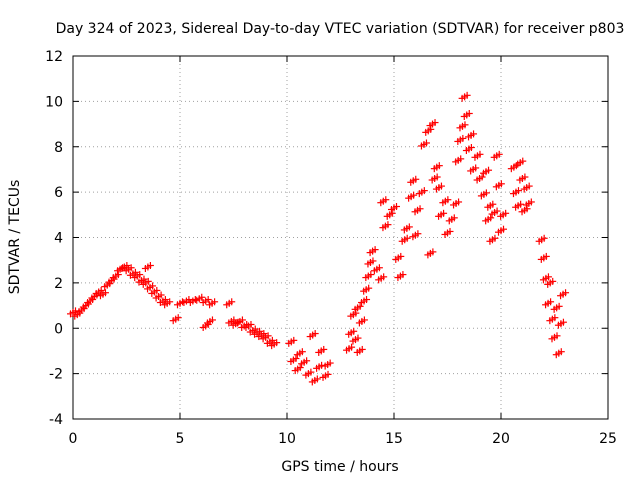 The height and width of the screenshot is (480, 640). I want to click on y-tick-label: -2, so click(56, 375).